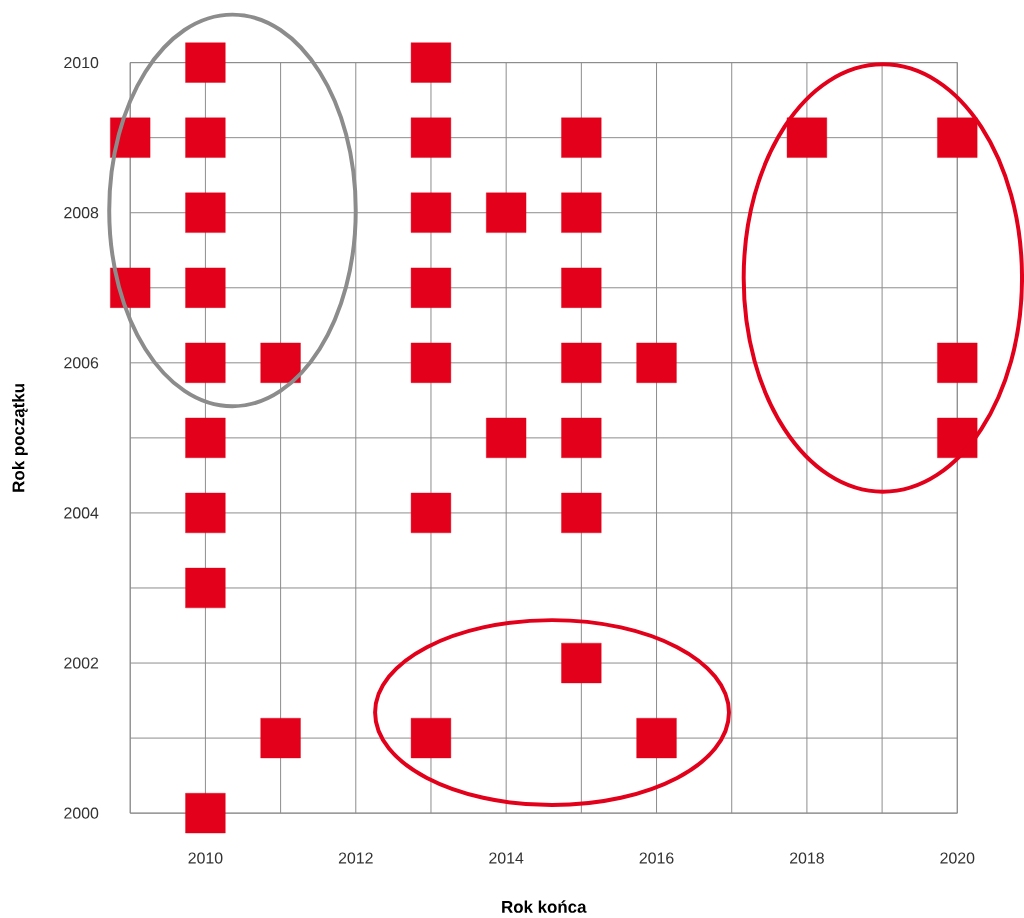 The width and height of the screenshot is (1024, 918). I want to click on y-tick-label: 2000, so click(81, 813).